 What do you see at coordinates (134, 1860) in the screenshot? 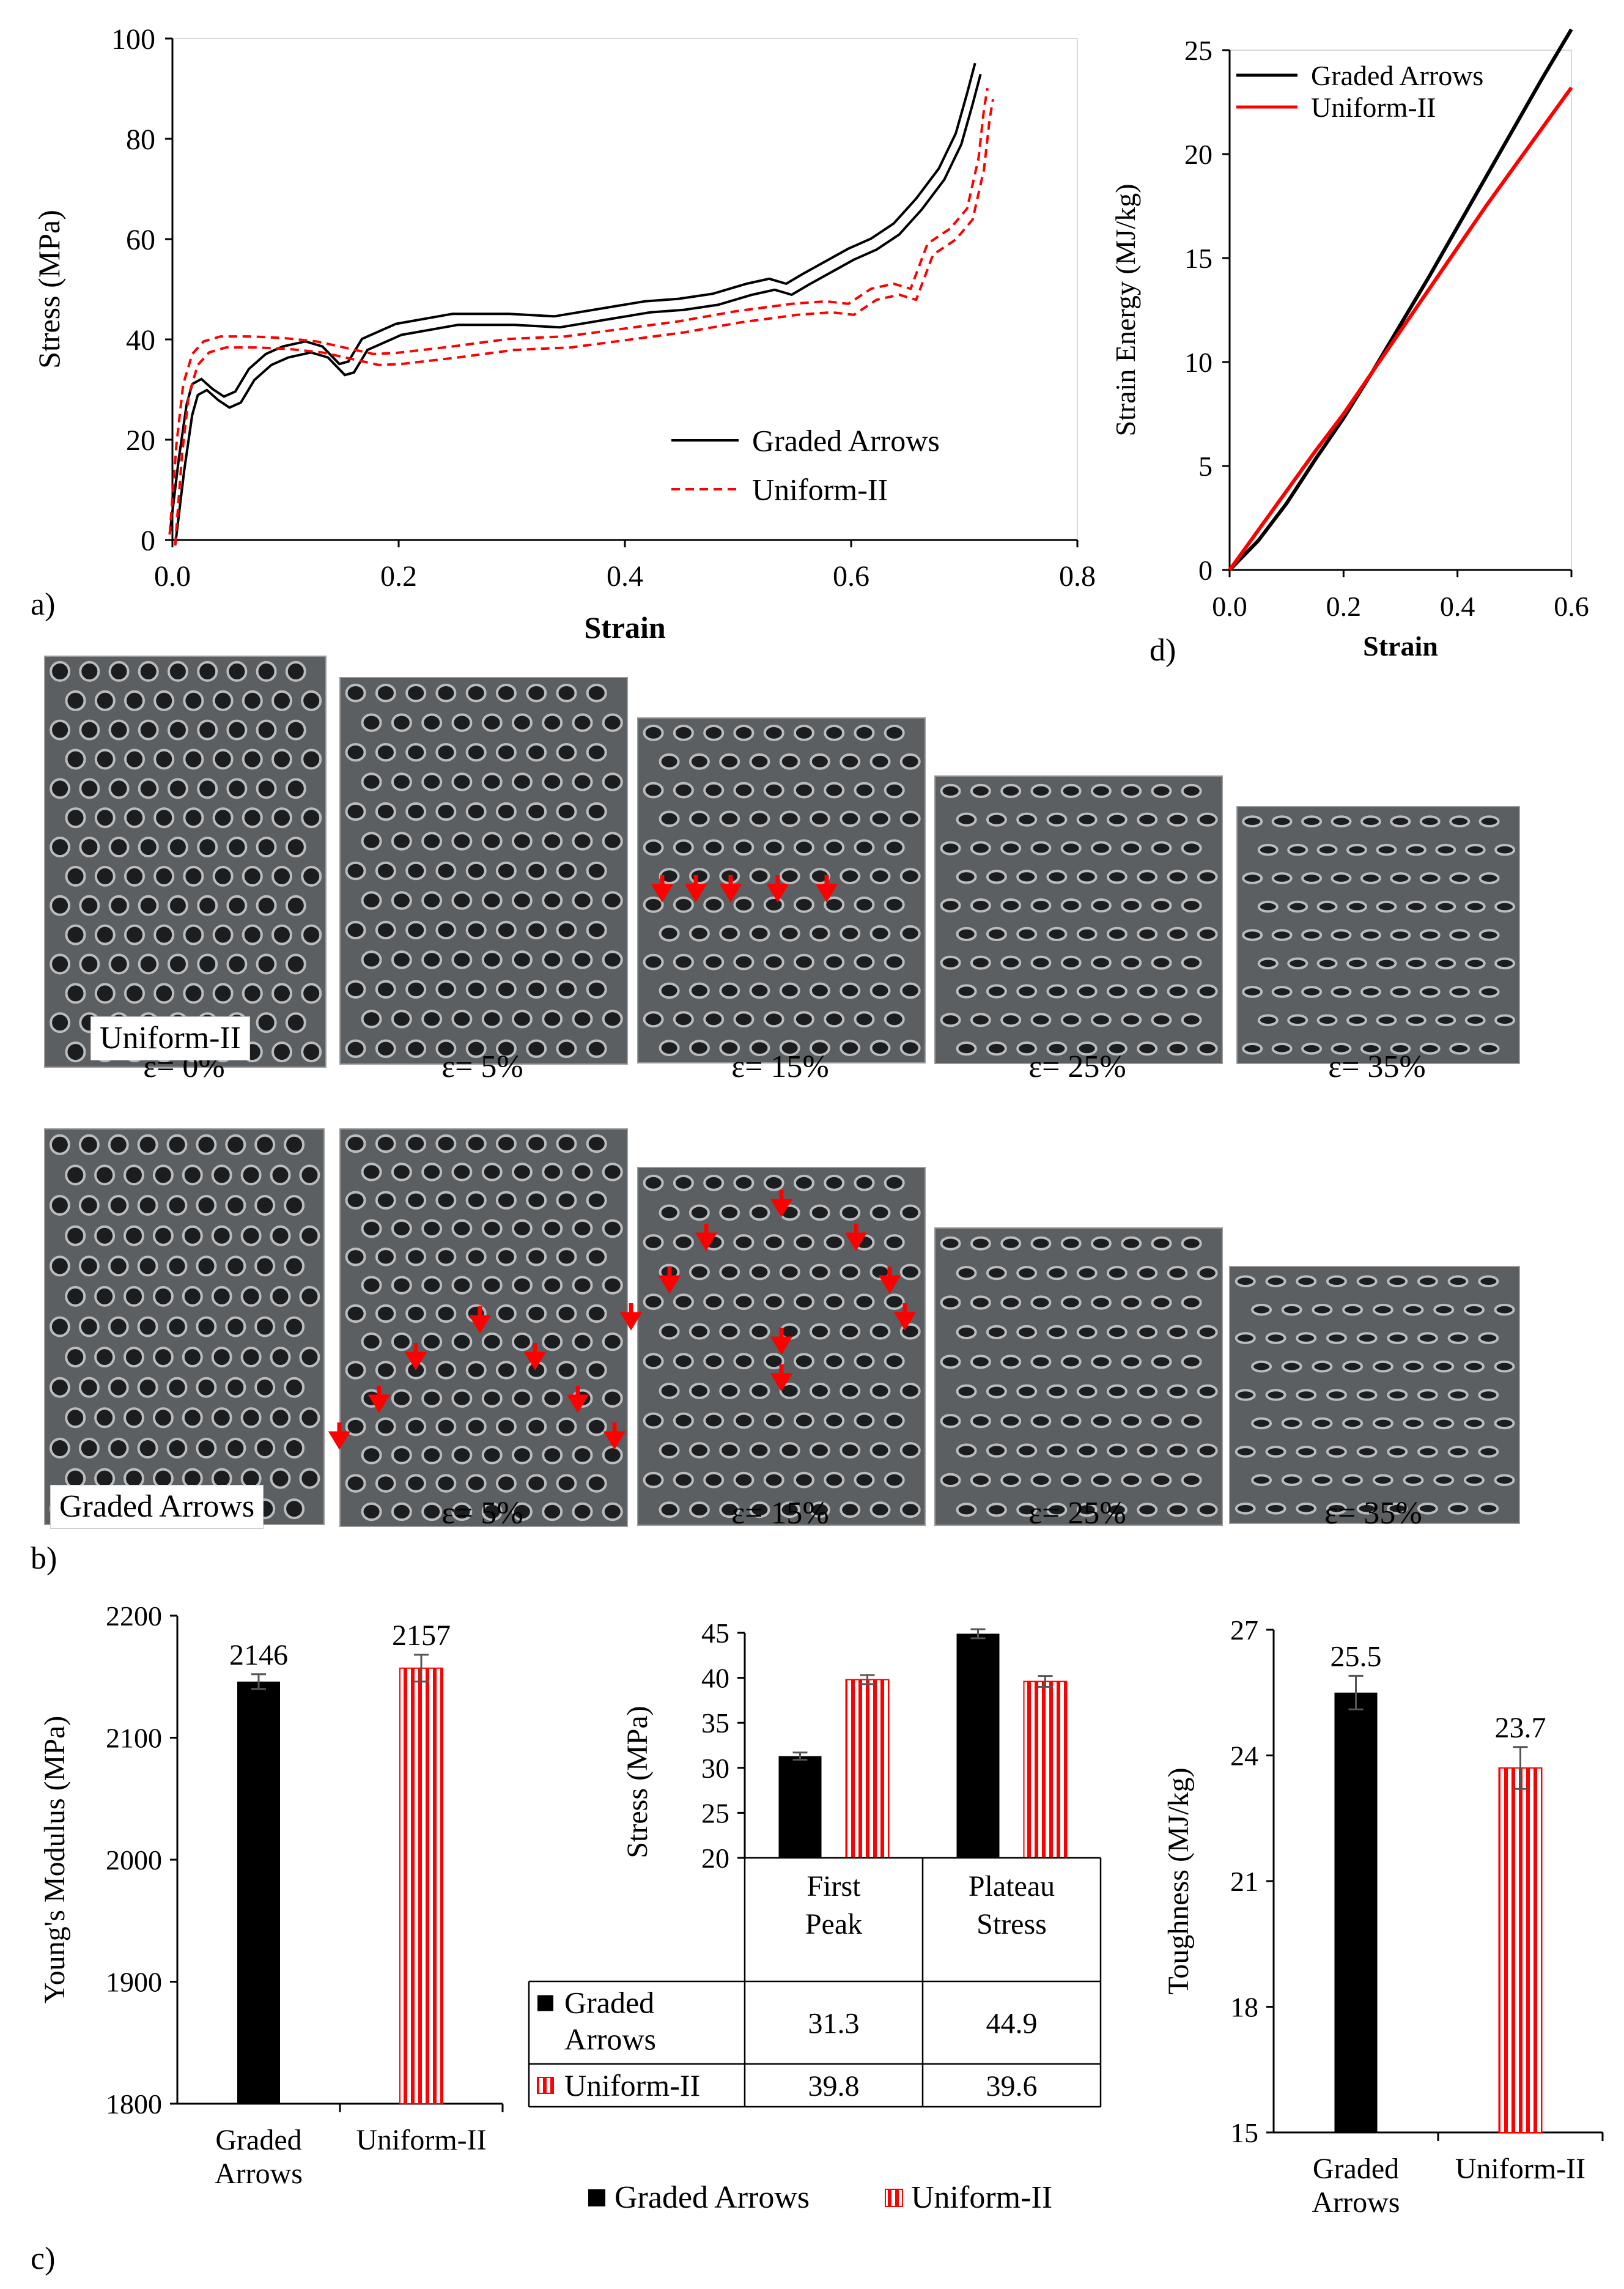
I see `y-tick-label: 2000` at bounding box center [134, 1860].